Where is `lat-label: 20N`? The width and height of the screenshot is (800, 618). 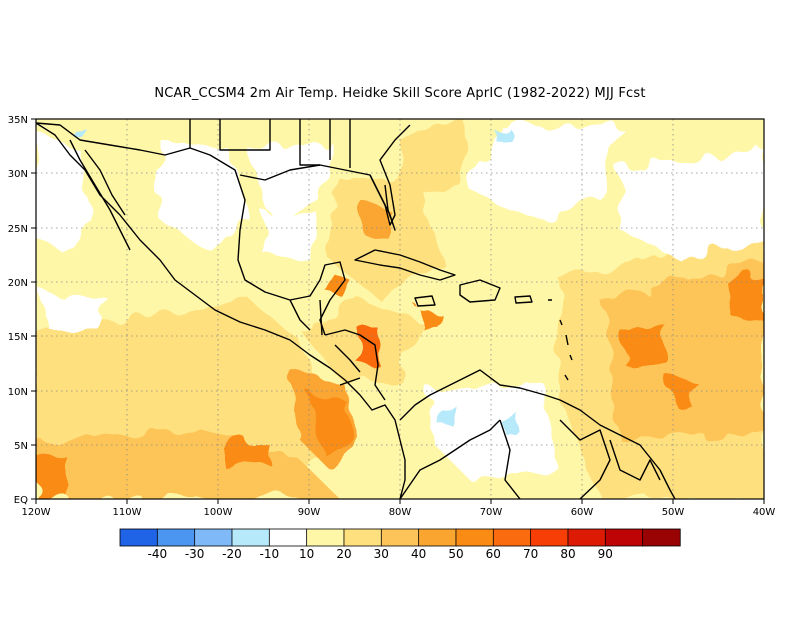
lat-label: 20N is located at coordinates (18, 283).